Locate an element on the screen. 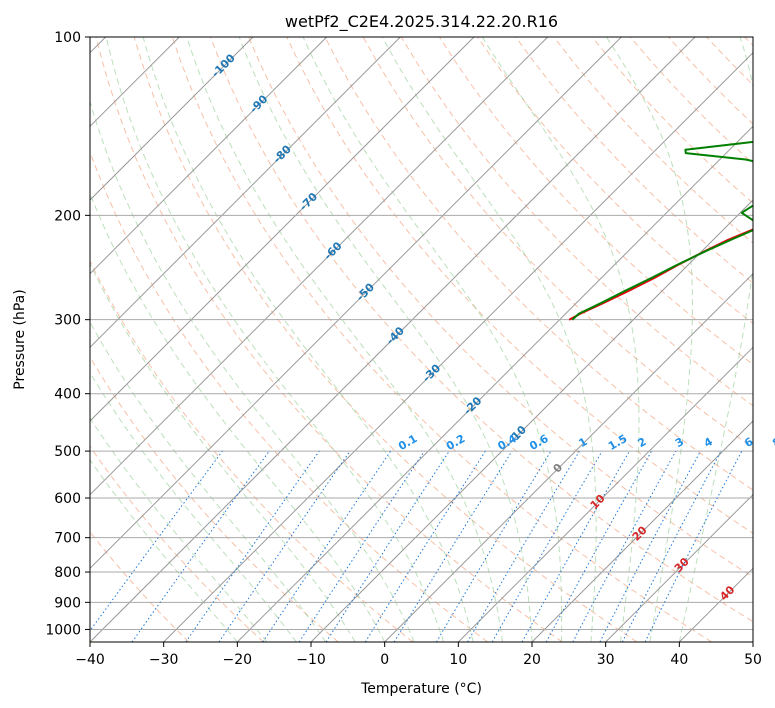 Image resolution: width=775 pixels, height=708 pixels. sounding-series is located at coordinates (660, 230).